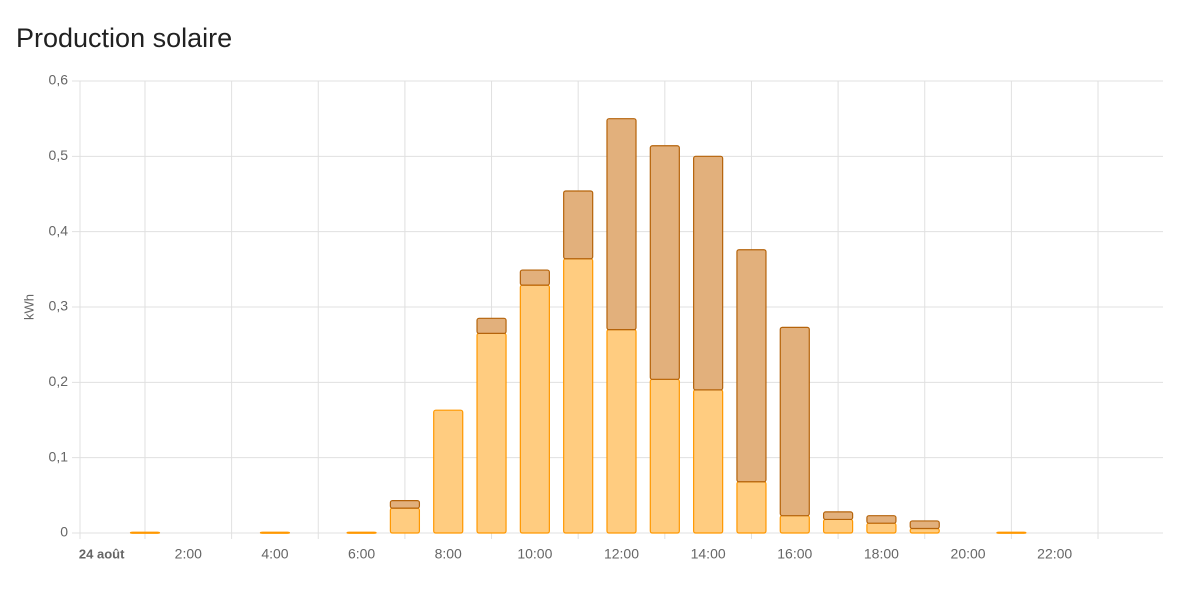 Image resolution: width=1181 pixels, height=591 pixels. Describe the element at coordinates (274, 554) in the screenshot. I see `x-tick-label: 4:00` at that location.